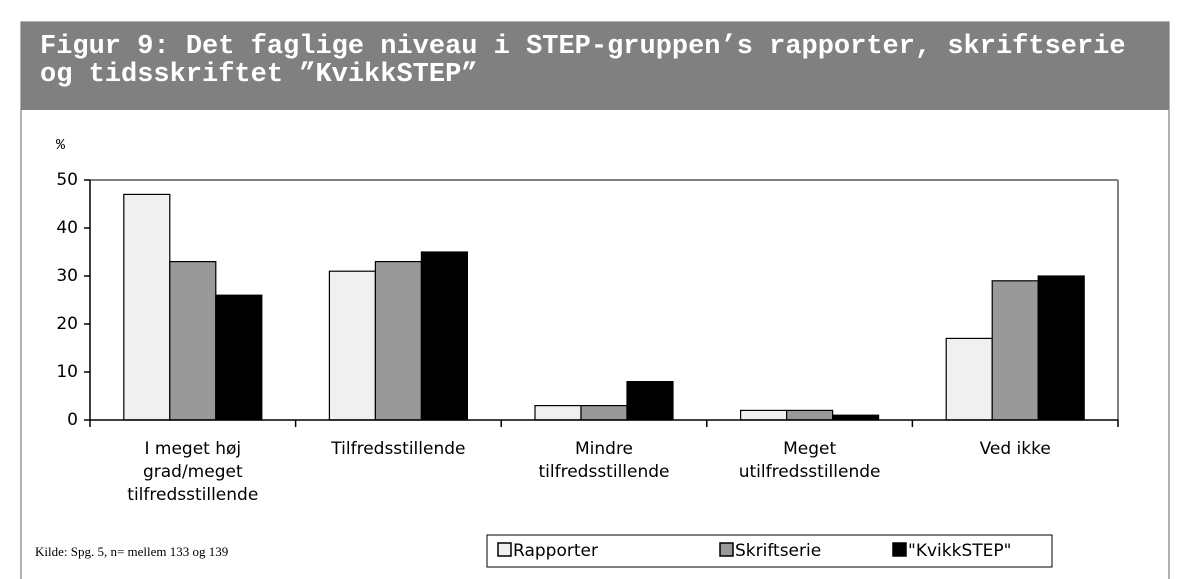 The width and height of the screenshot is (1190, 579). Describe the element at coordinates (193, 472) in the screenshot. I see `x-tick-label: I meget høj grad/meget tilfredsstillende` at that location.